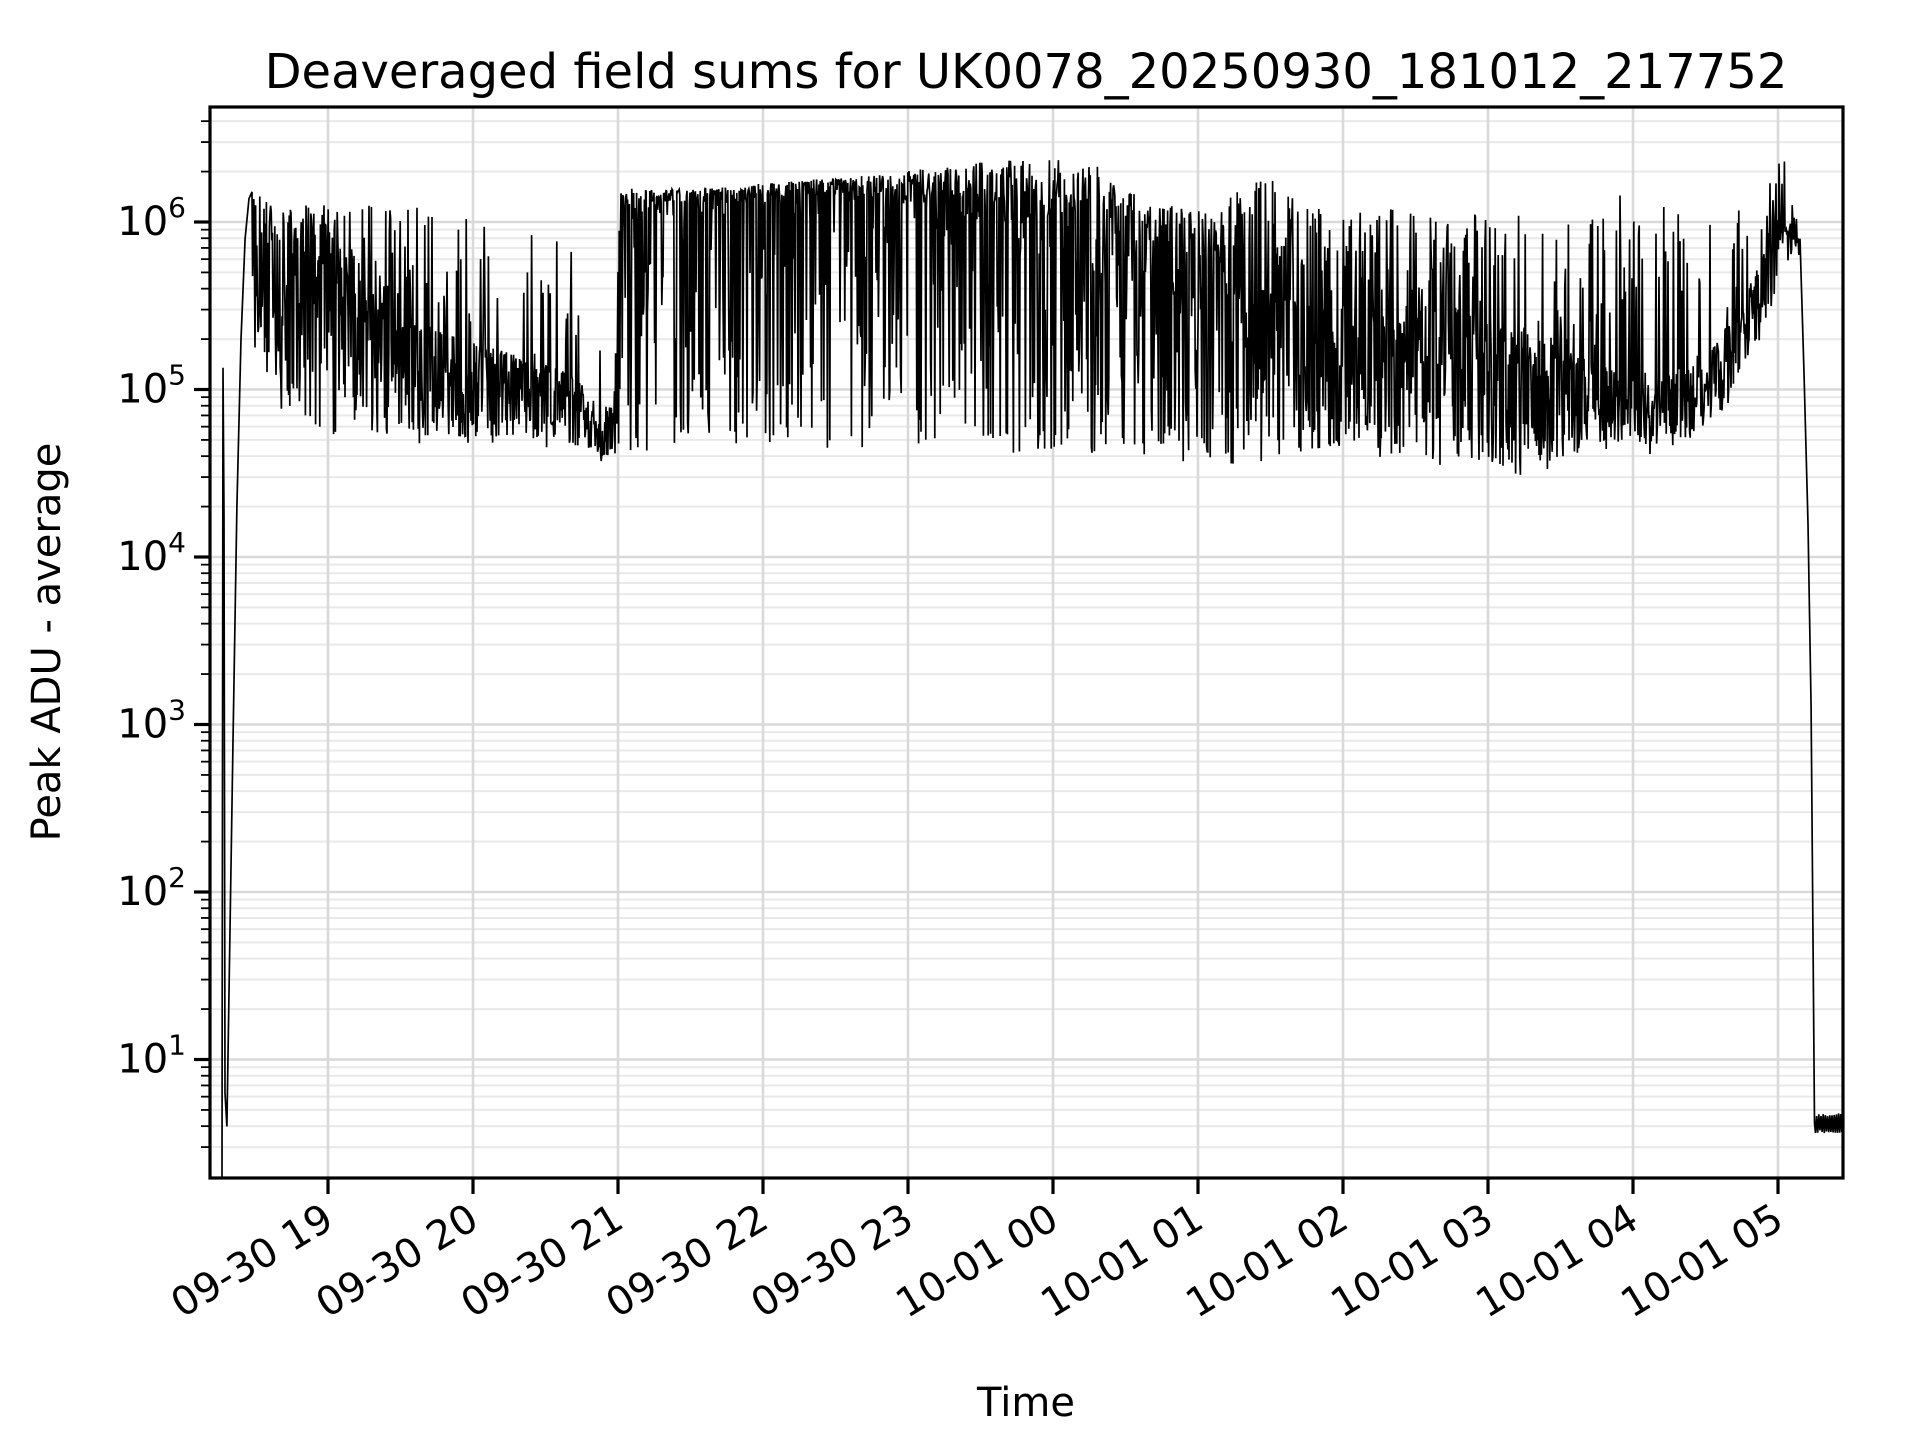 The image size is (1920, 1440). Describe the element at coordinates (397, 1261) in the screenshot. I see `x-tick-label: 09-30 20` at that location.